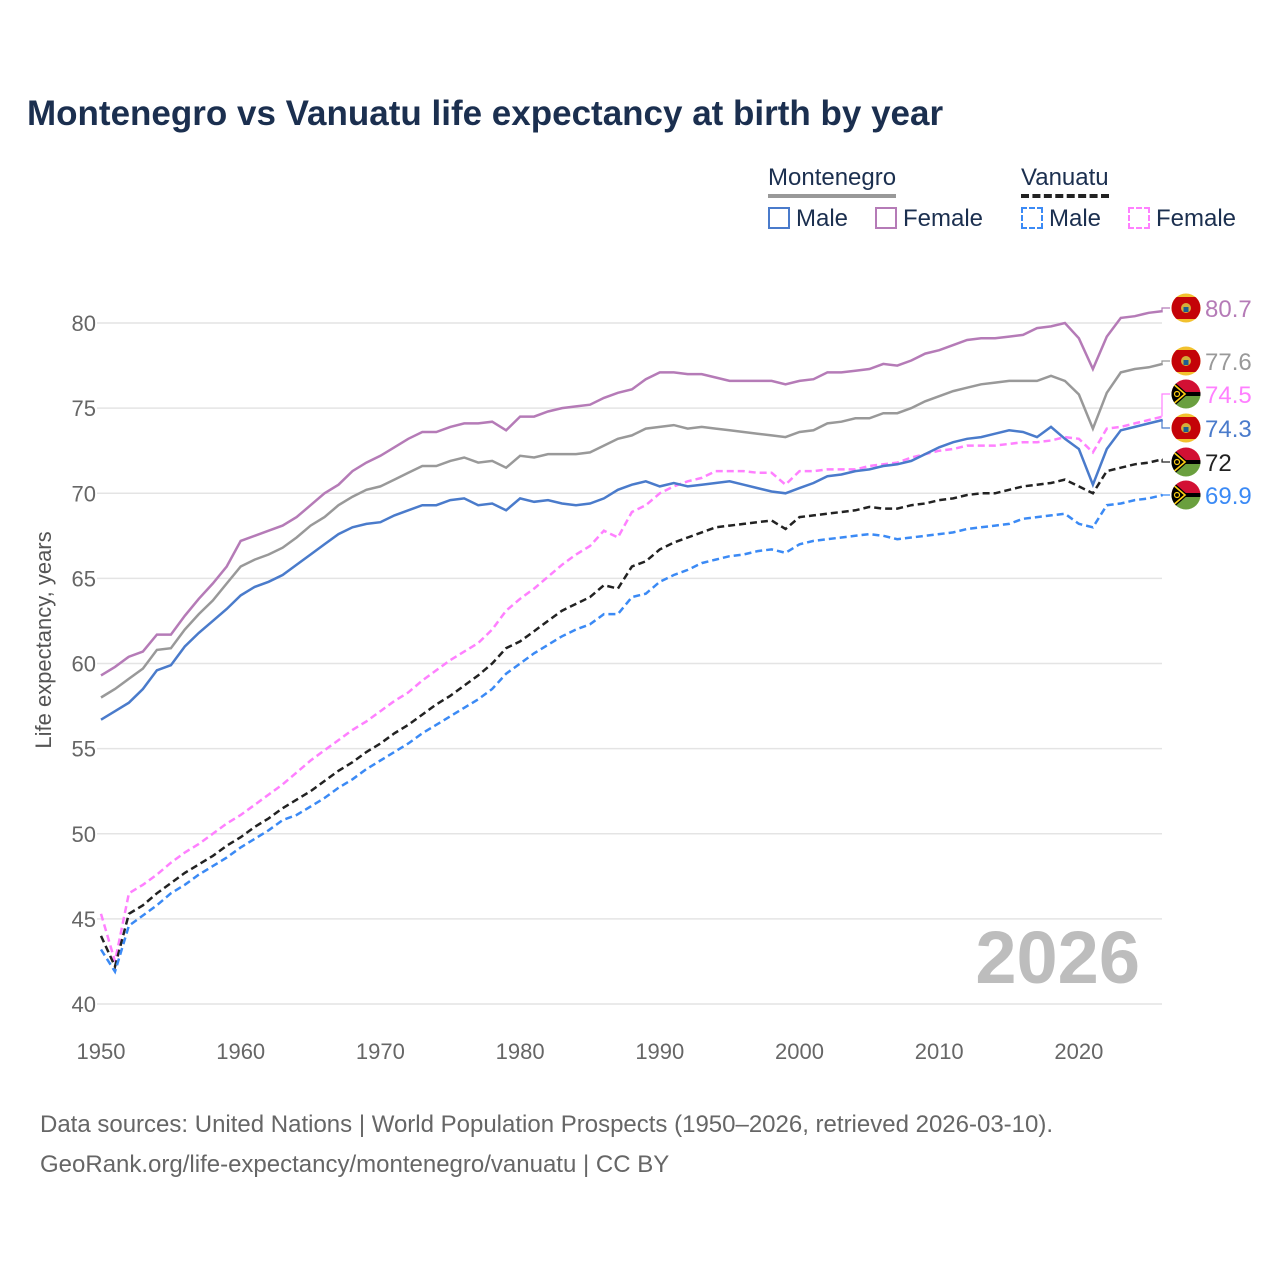  What do you see at coordinates (1218, 463) in the screenshot?
I see `end-value-label: 72` at bounding box center [1218, 463].